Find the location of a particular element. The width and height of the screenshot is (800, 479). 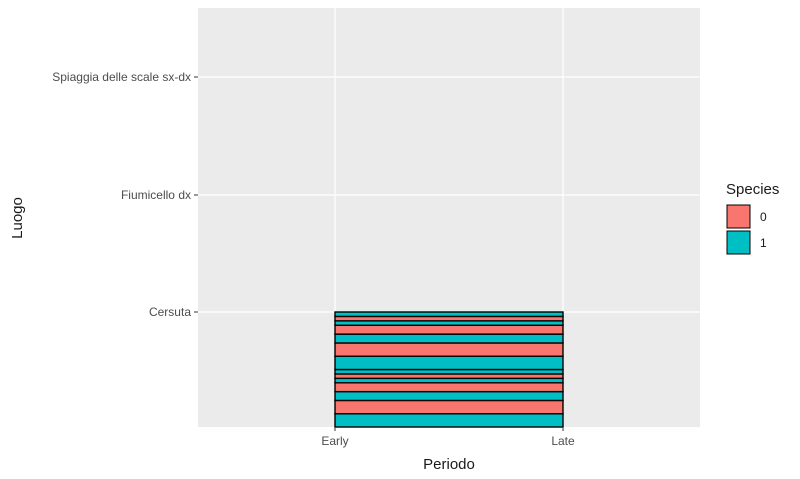

y-tick-label: Spiaggia delle scale sx-dx is located at coordinates (121, 77).